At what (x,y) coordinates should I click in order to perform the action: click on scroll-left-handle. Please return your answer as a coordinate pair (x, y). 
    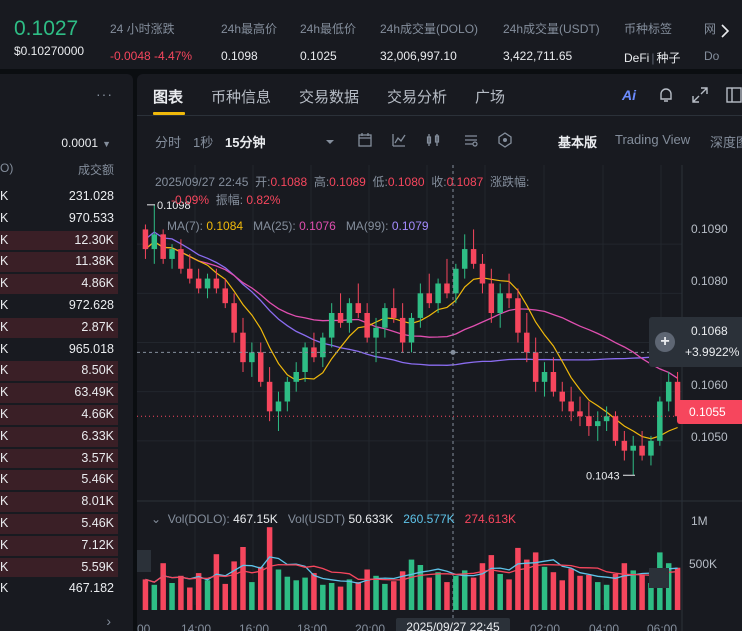
    Looking at the image, I should click on (144, 561).